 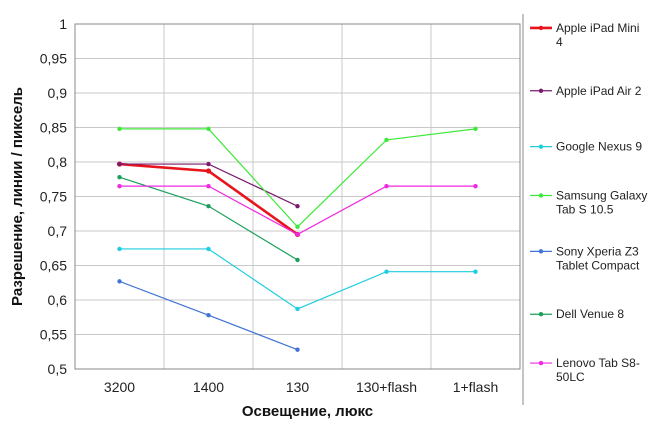 I want to click on x-tick-label: 3200, so click(x=119, y=387).